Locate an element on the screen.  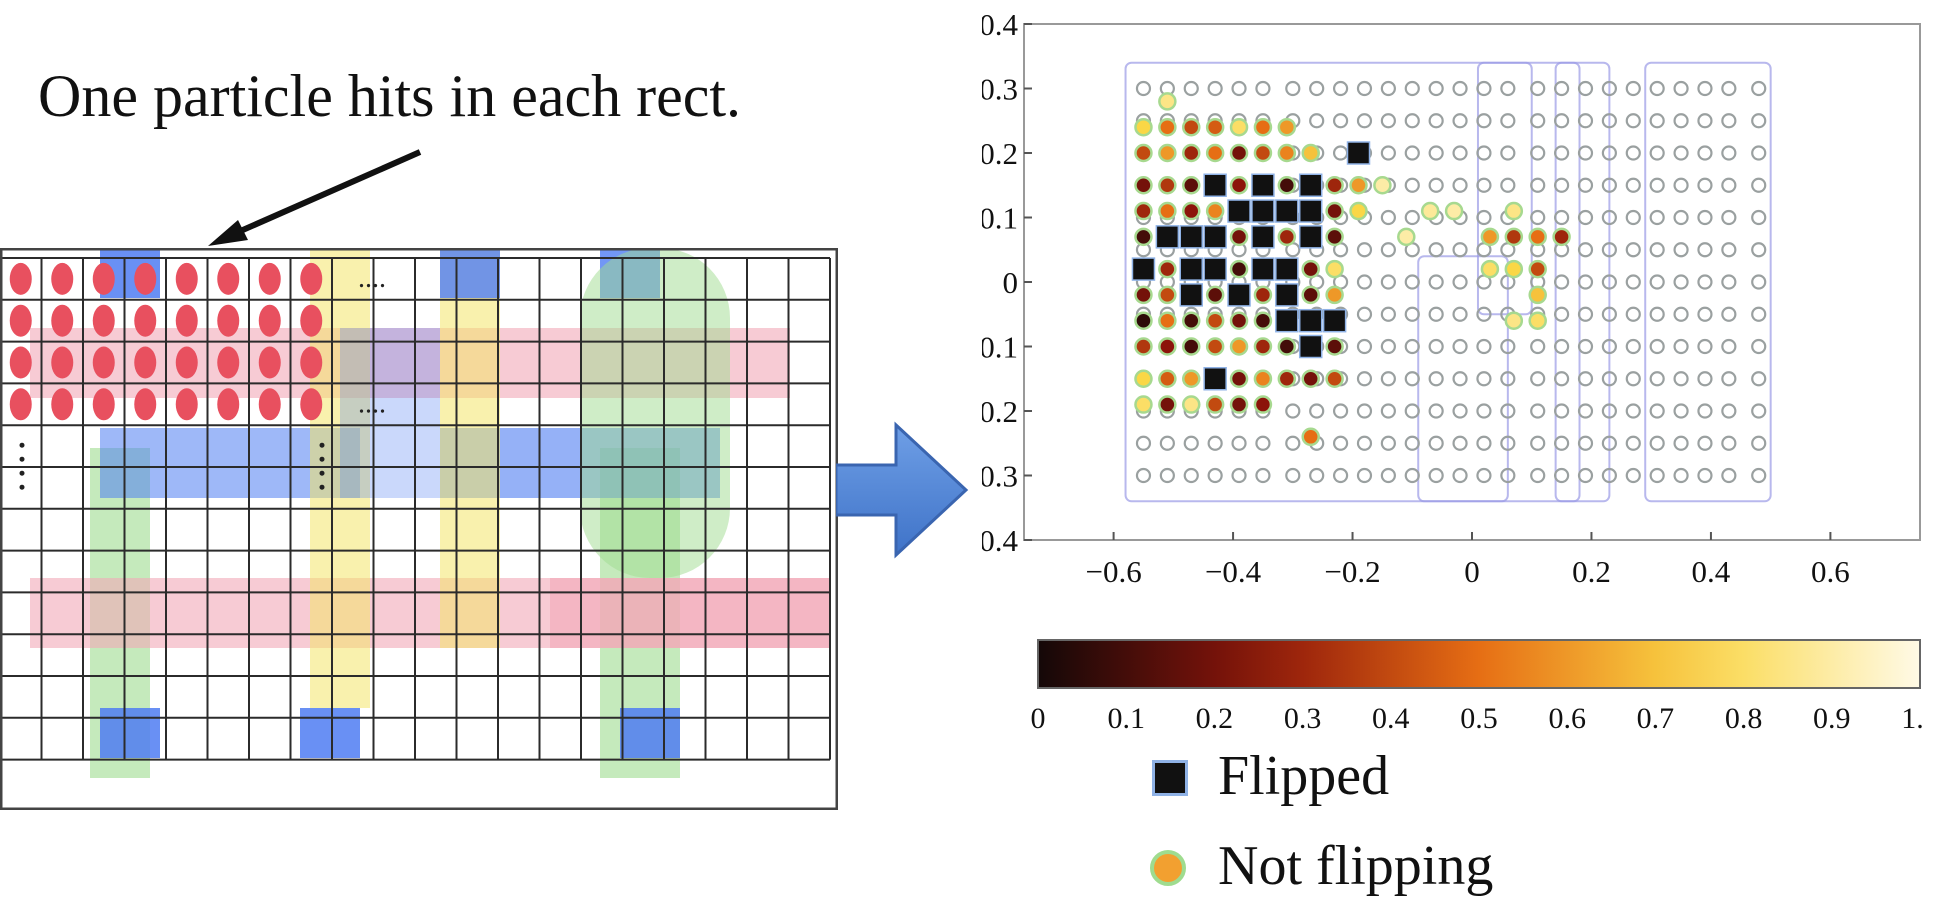
legend-flipped-label: Flipped is located at coordinates (1304, 776).